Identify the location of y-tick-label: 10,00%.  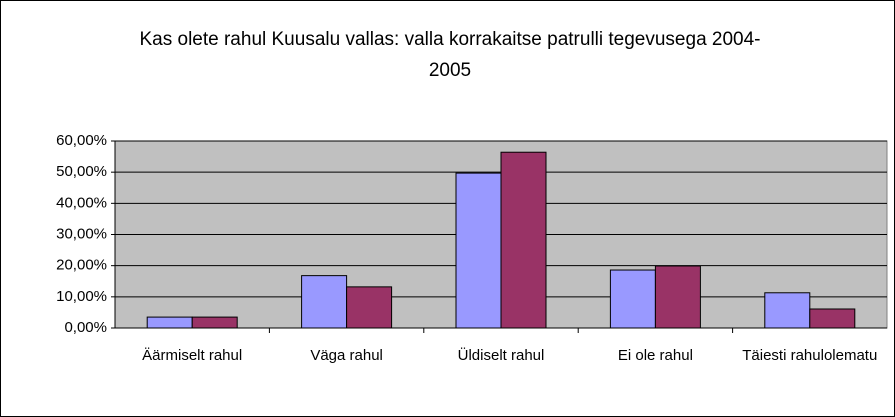
(81, 296).